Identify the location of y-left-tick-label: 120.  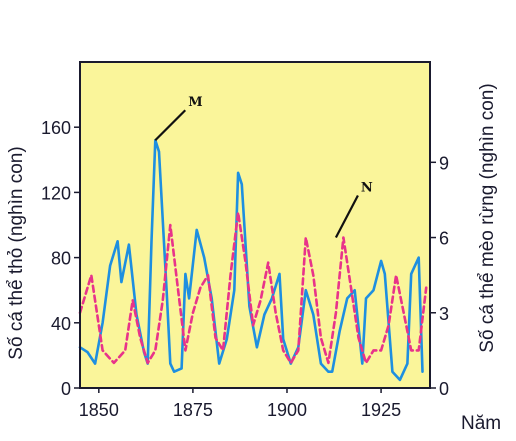
(56, 193).